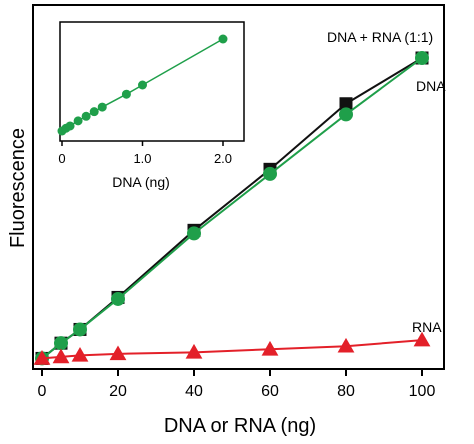  I want to click on inset-x-tick-label: 1.0, so click(142, 158).